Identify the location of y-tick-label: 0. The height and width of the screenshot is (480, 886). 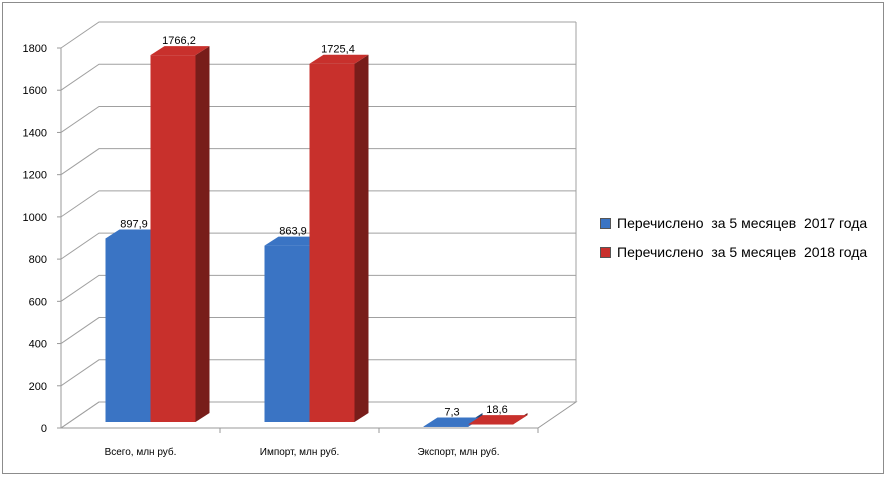
(44, 429).